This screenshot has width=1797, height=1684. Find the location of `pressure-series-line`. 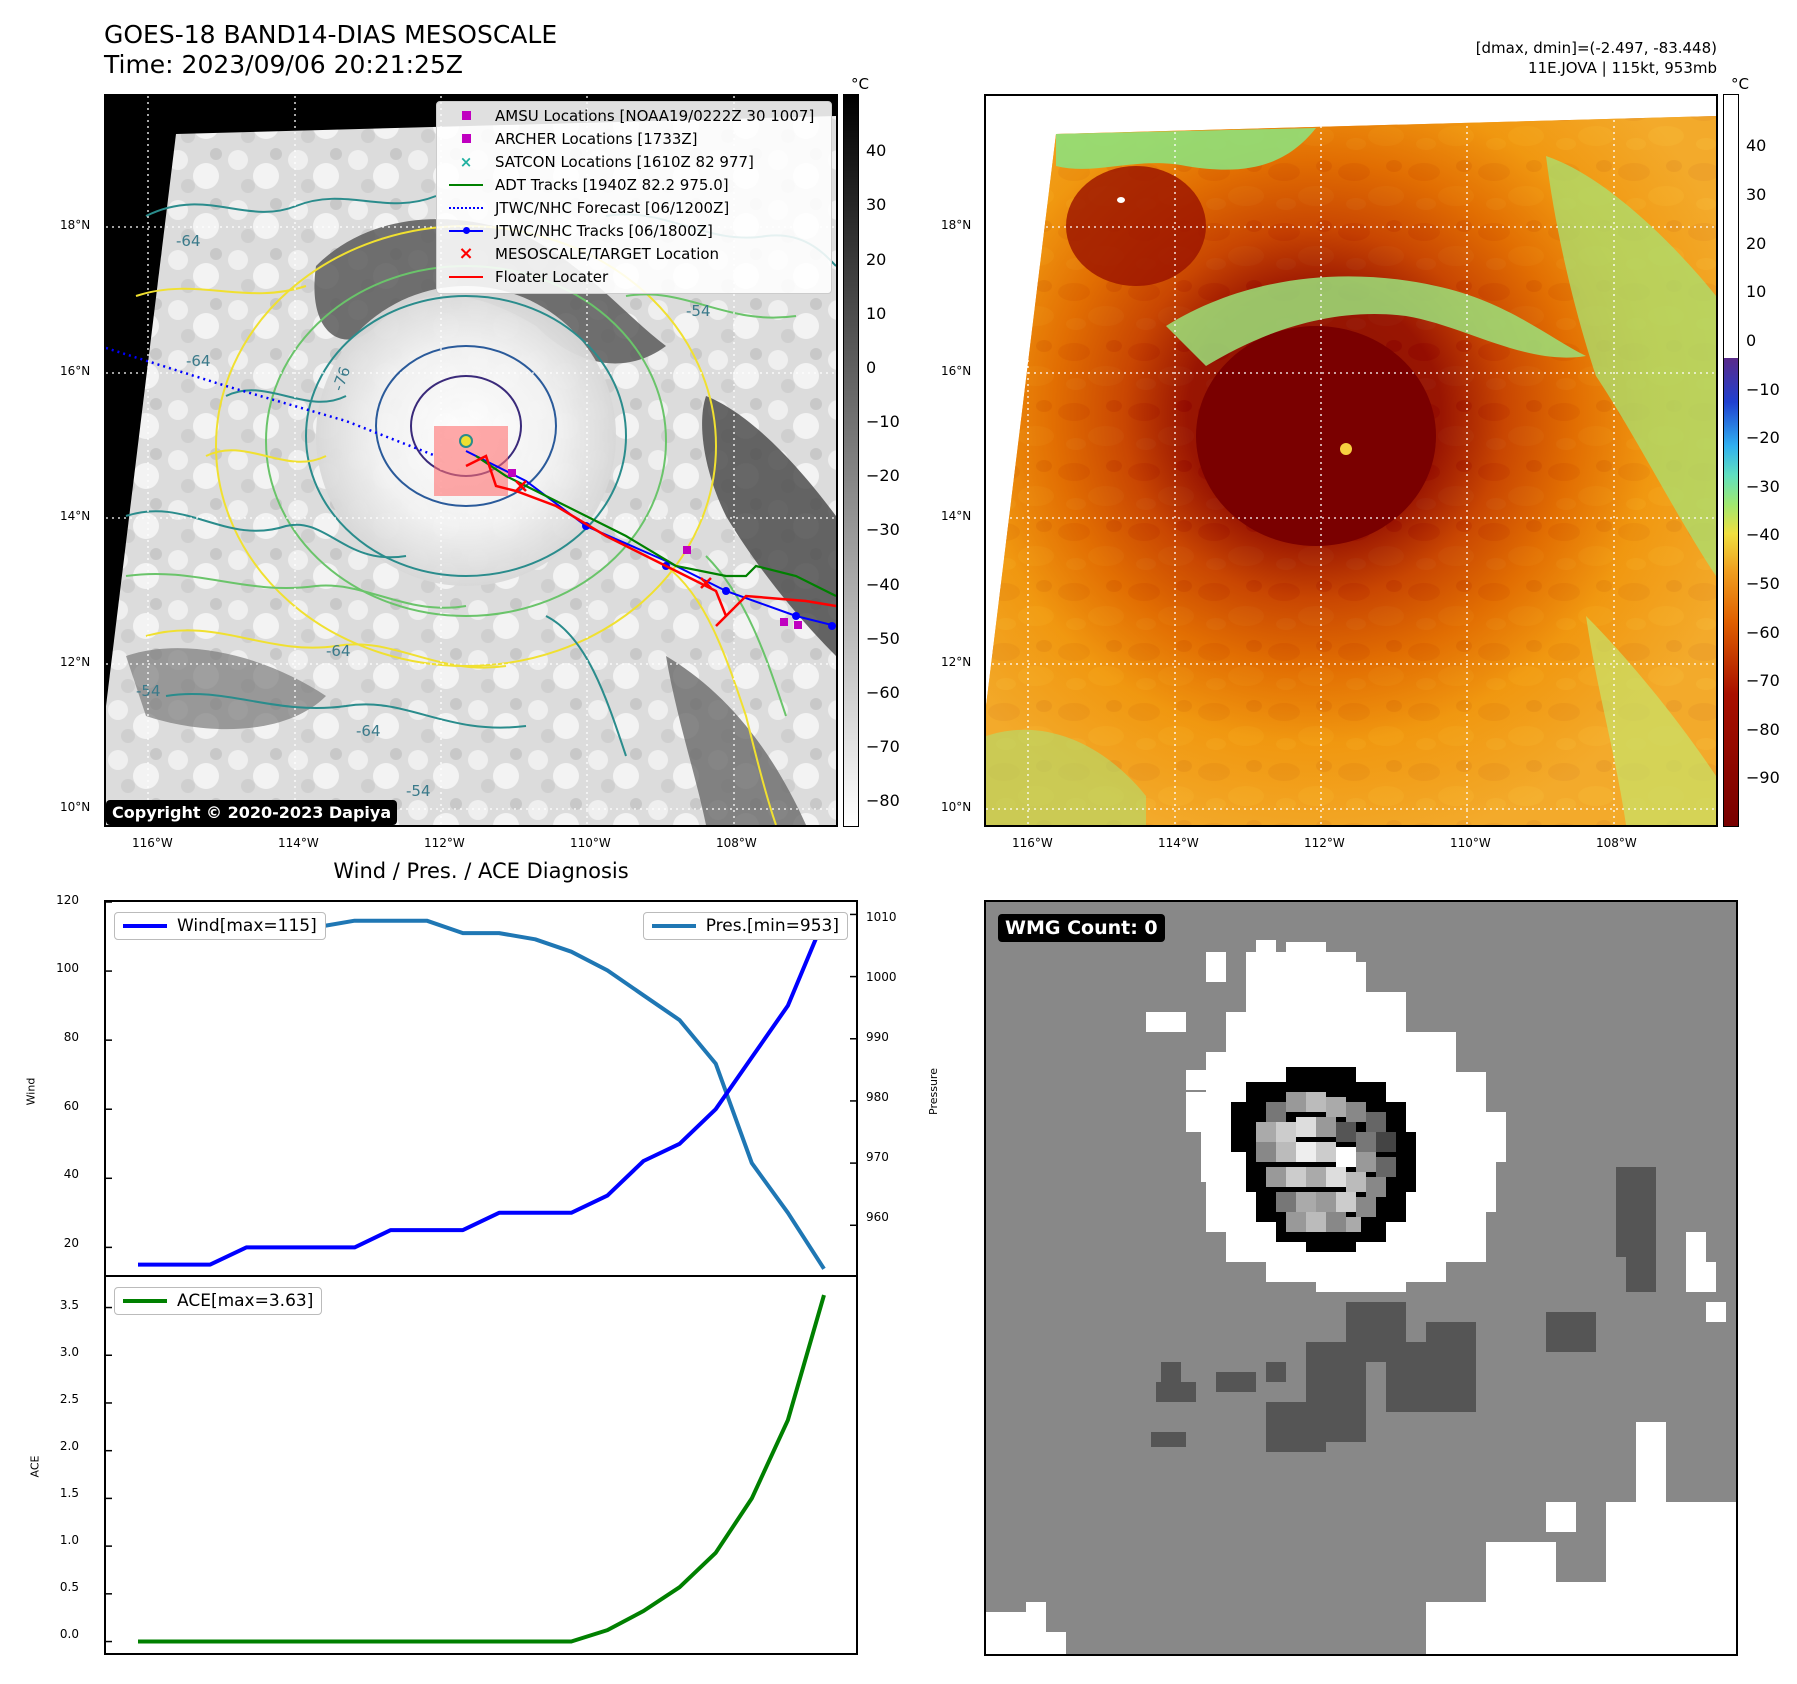

pressure-series-line is located at coordinates (482, 1091).